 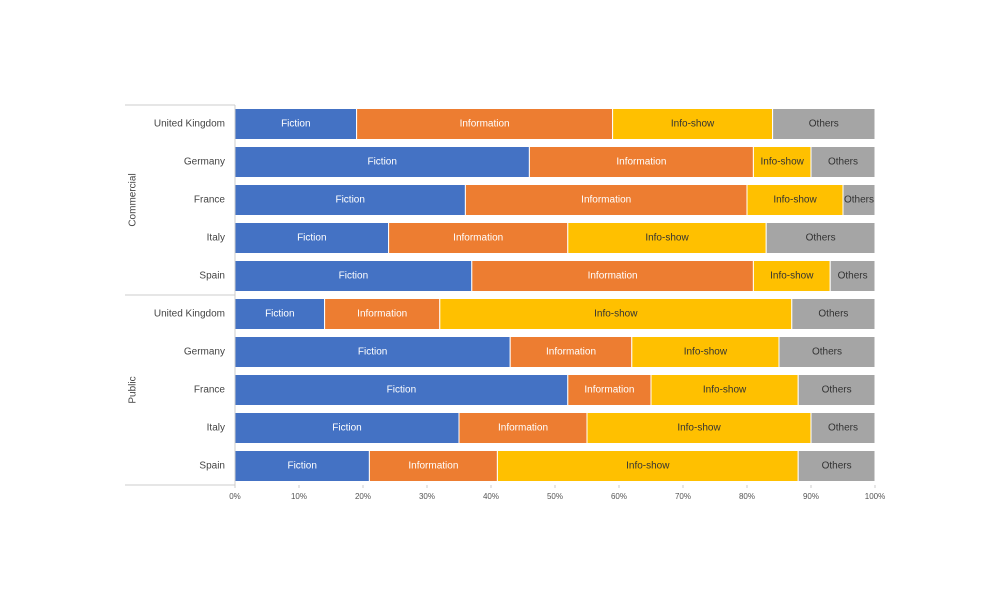 I want to click on x-tick-label: 0%, so click(x=235, y=496).